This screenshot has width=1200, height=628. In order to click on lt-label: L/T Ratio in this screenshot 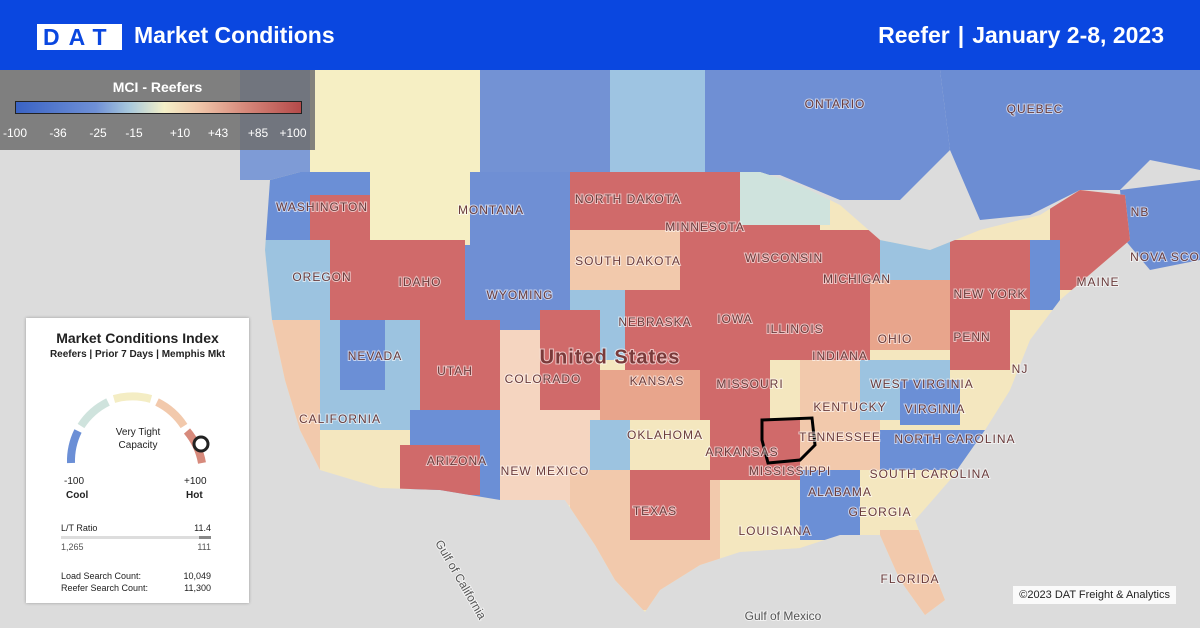, I will do `click(79, 528)`.